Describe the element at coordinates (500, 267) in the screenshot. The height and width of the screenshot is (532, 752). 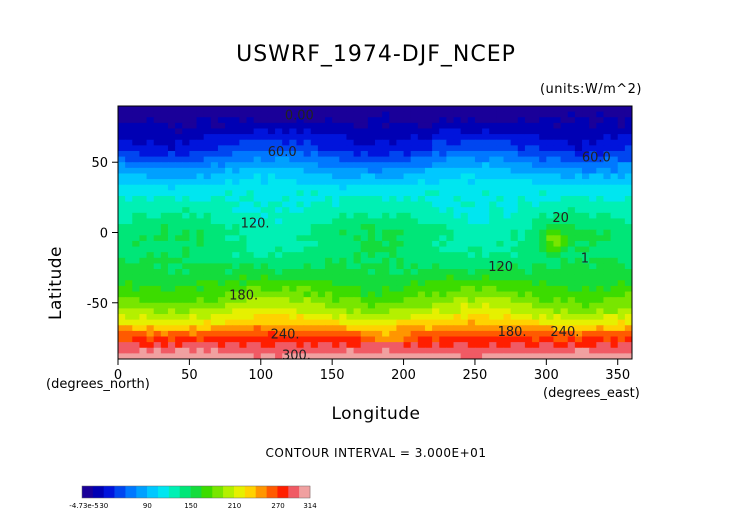
I see `contour-label: 120` at that location.